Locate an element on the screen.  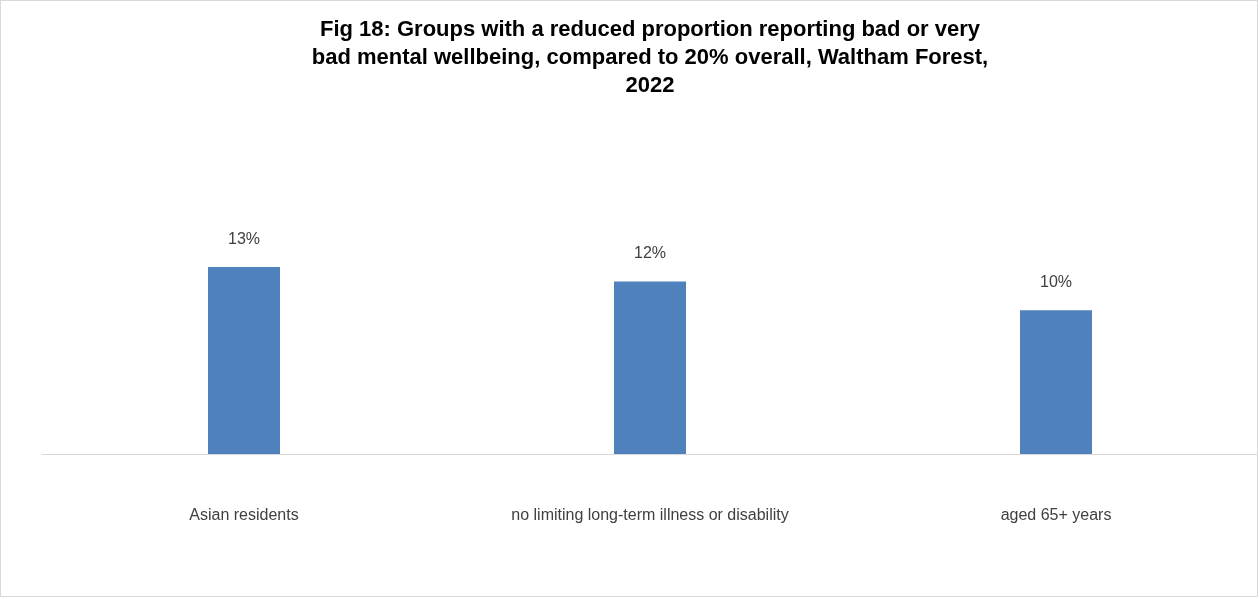
data-label: 10% is located at coordinates (1056, 282).